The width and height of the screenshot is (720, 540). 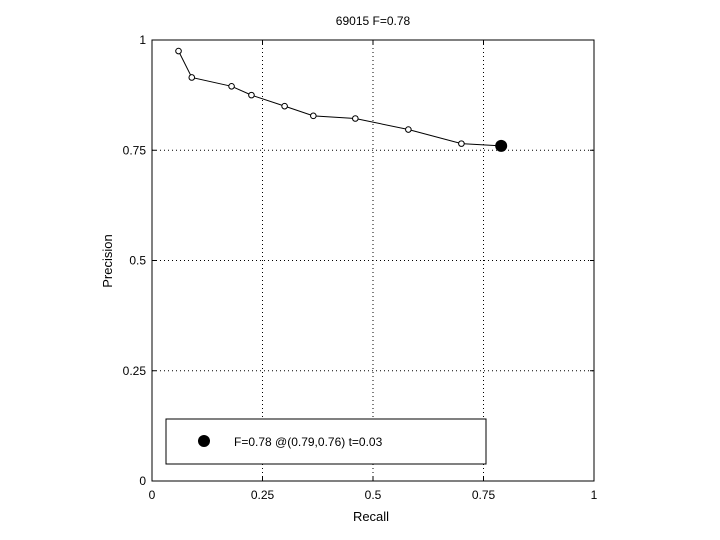 What do you see at coordinates (373, 21) in the screenshot?
I see `chart-title: 69015 F=0.78` at bounding box center [373, 21].